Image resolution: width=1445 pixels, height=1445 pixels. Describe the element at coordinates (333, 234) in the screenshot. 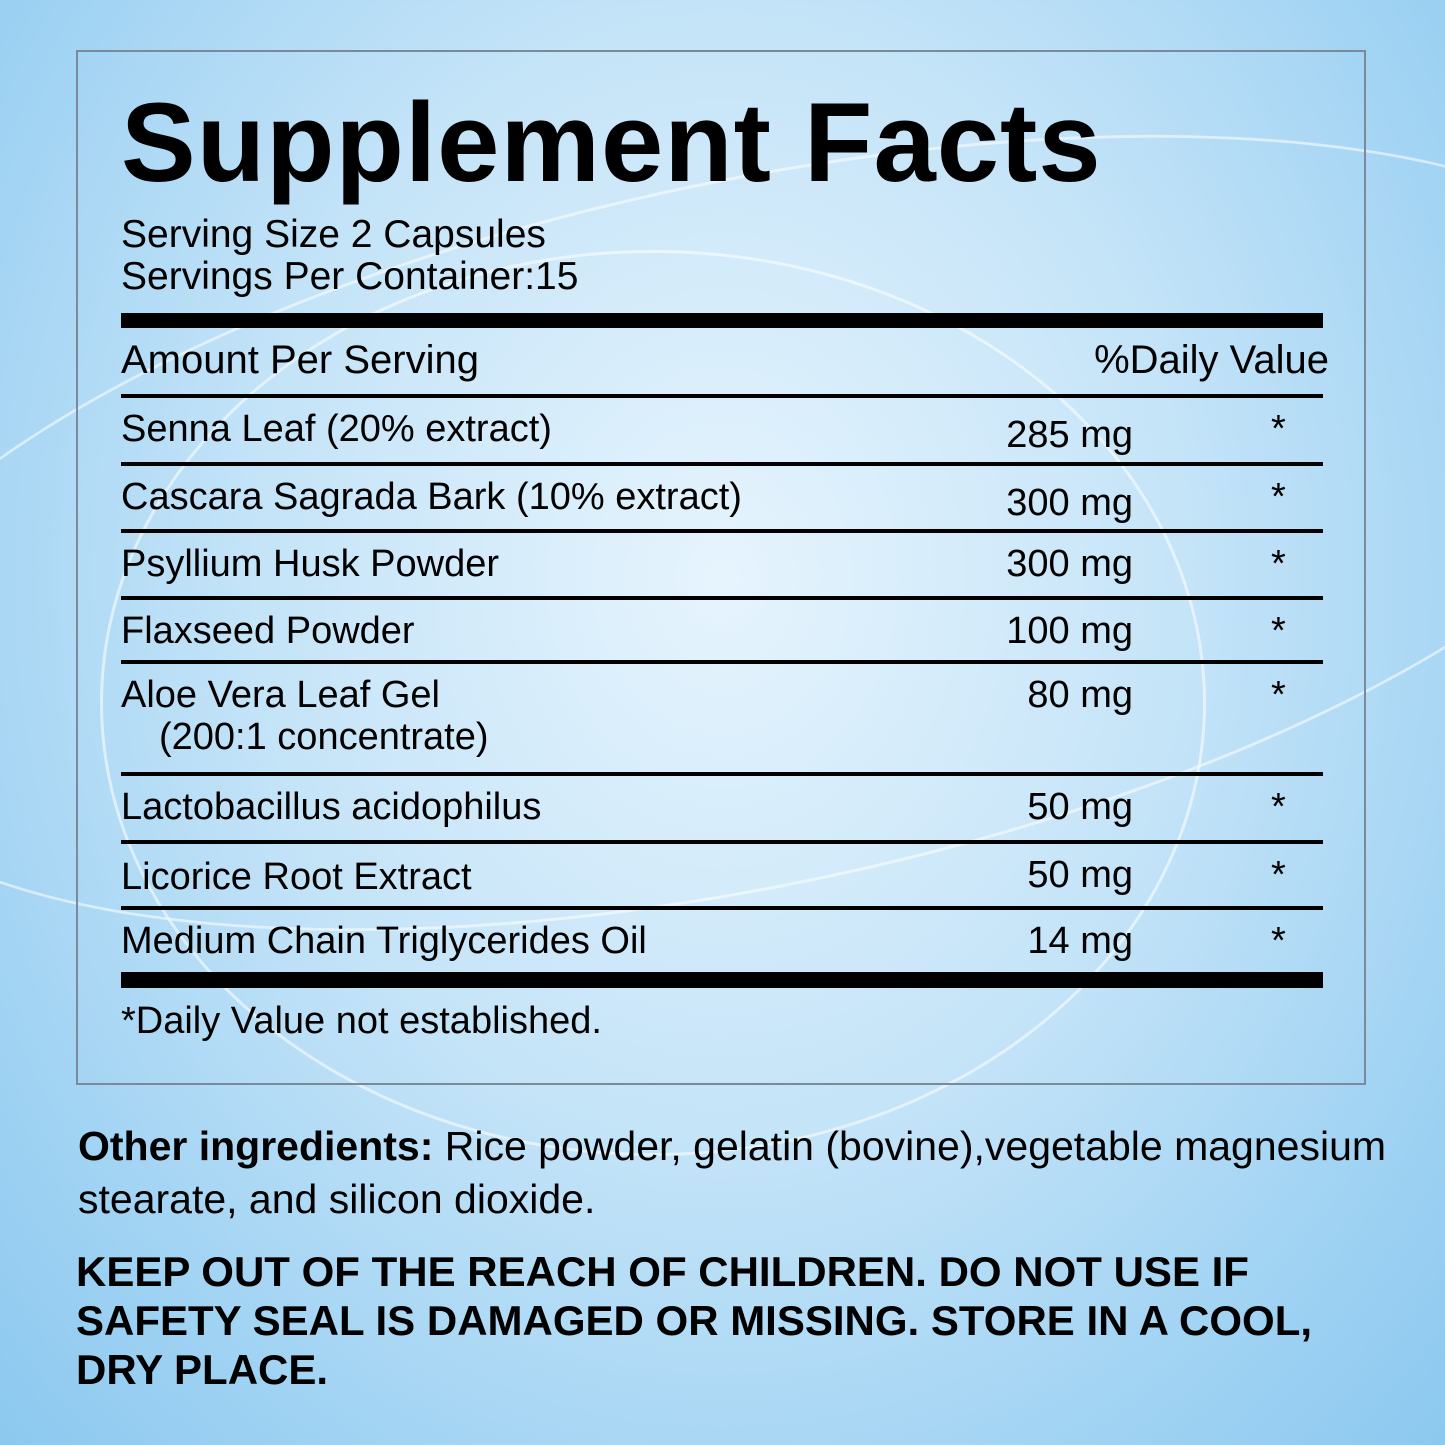

I see `serving-size: Serving Size 2 Capsules` at that location.